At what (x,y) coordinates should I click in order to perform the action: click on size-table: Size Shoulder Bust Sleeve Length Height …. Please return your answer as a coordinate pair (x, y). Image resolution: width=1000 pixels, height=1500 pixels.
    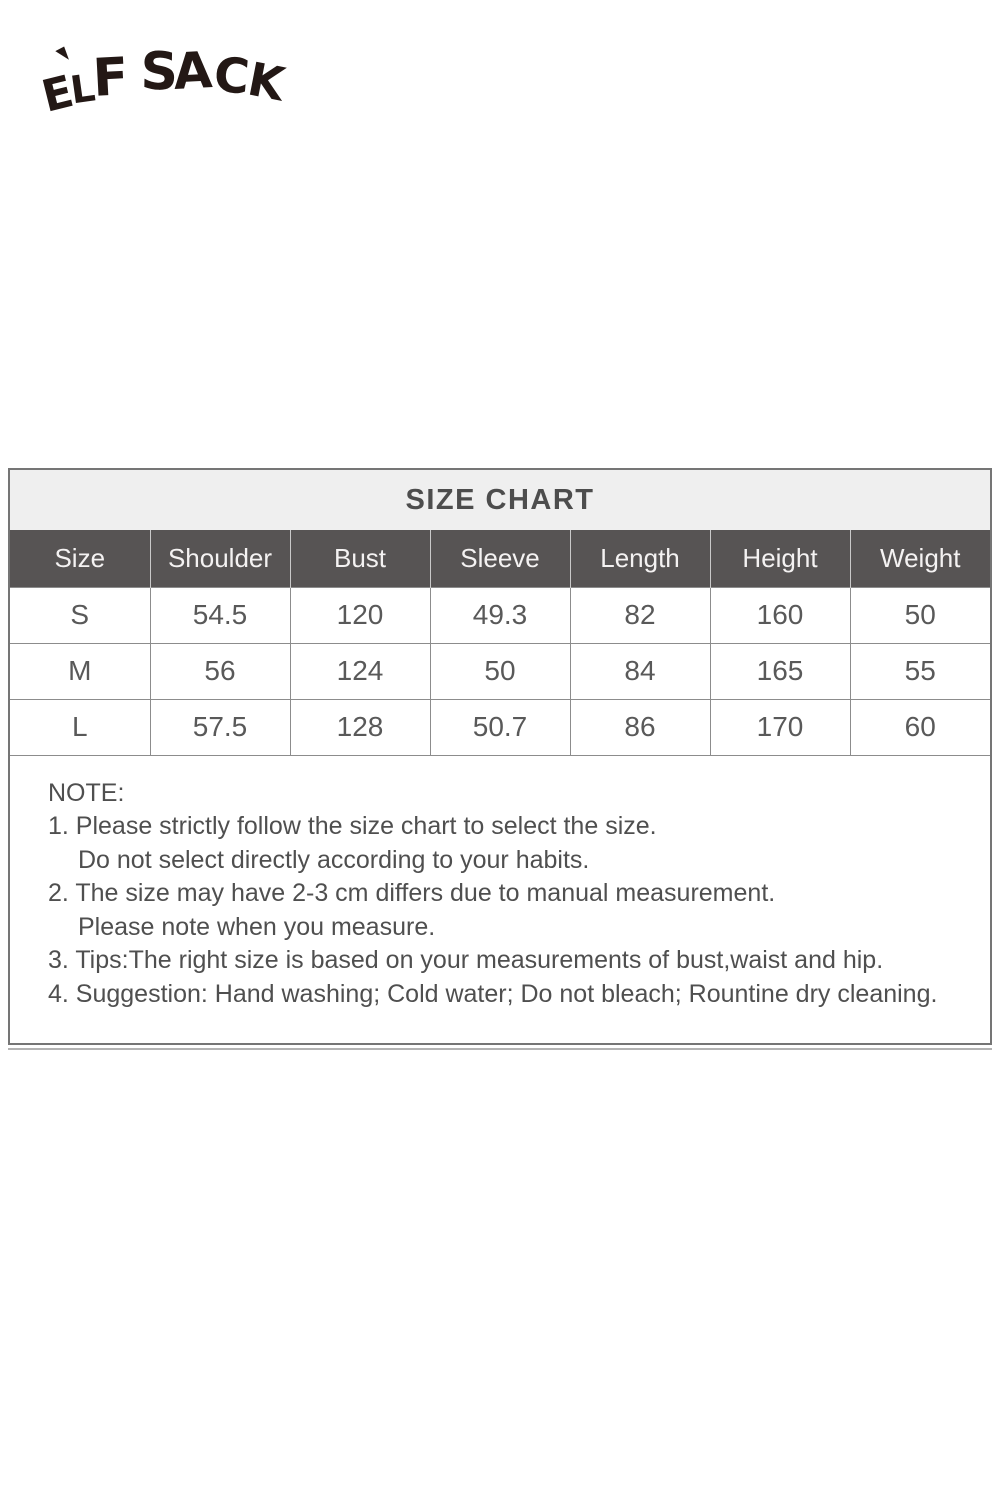
    Looking at the image, I should click on (500, 643).